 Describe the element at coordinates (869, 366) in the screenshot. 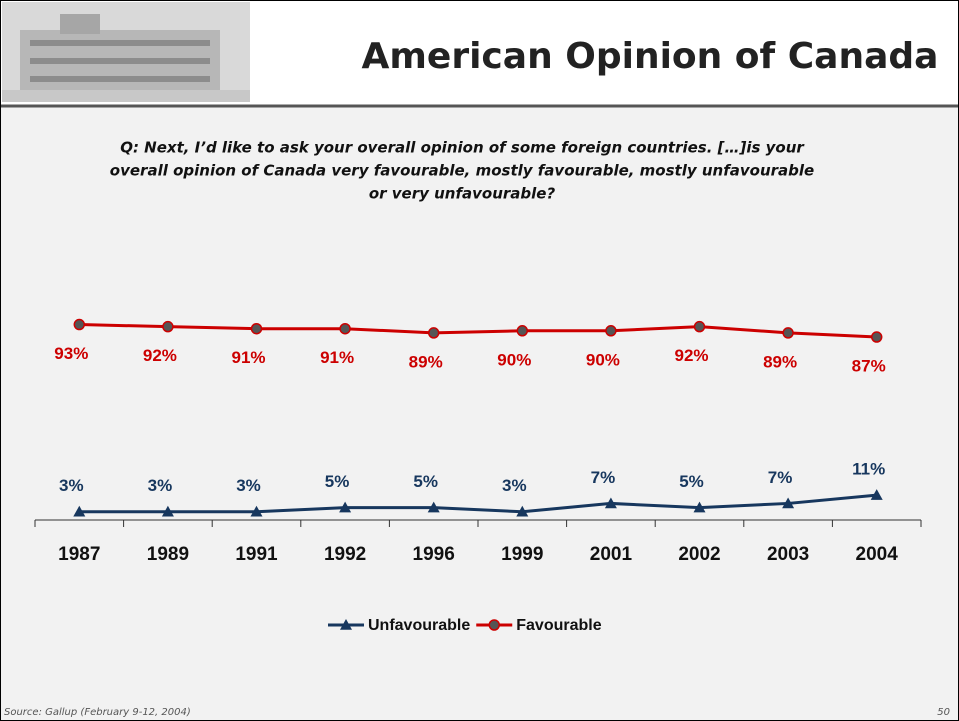

I see `data-label: 87%` at that location.